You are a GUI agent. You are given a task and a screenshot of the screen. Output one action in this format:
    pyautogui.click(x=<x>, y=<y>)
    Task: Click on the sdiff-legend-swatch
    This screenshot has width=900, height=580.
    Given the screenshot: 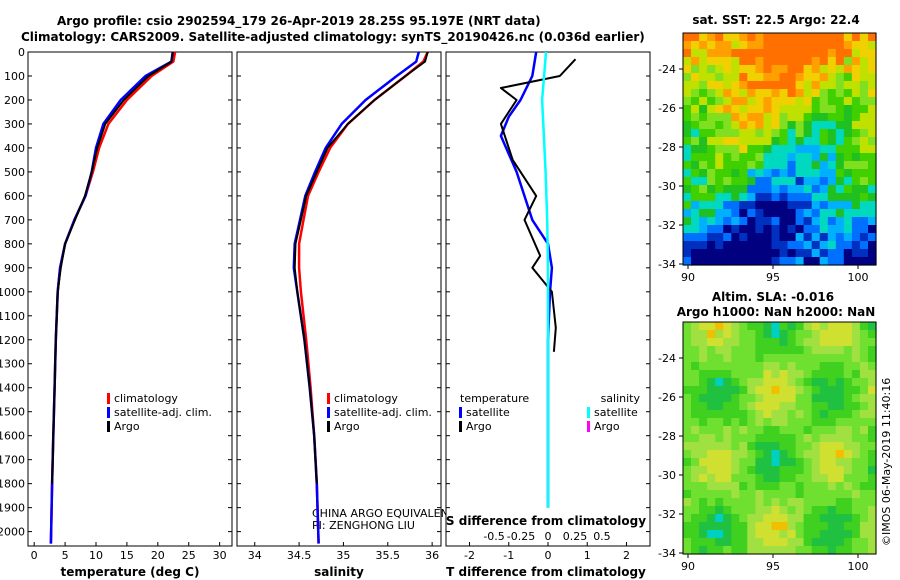 What is the action you would take?
    pyautogui.click(x=588, y=426)
    